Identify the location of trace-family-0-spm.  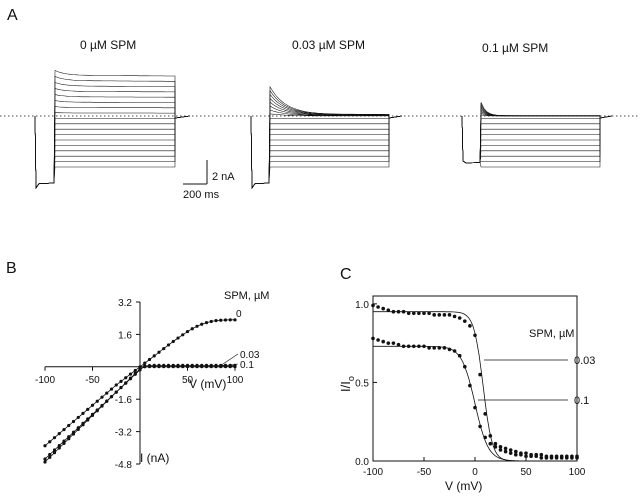
(112, 129).